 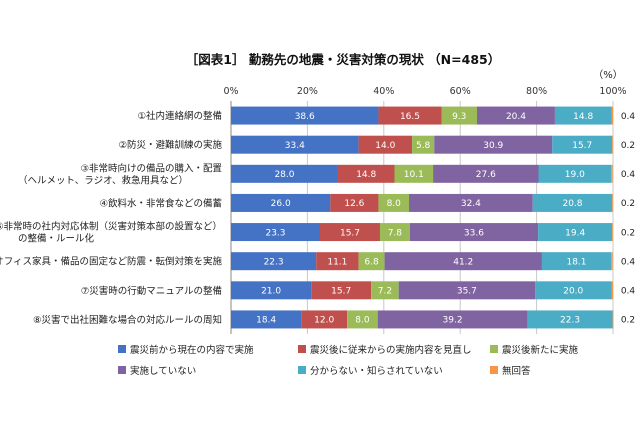 I want to click on data-label: 19.4, so click(x=575, y=233).